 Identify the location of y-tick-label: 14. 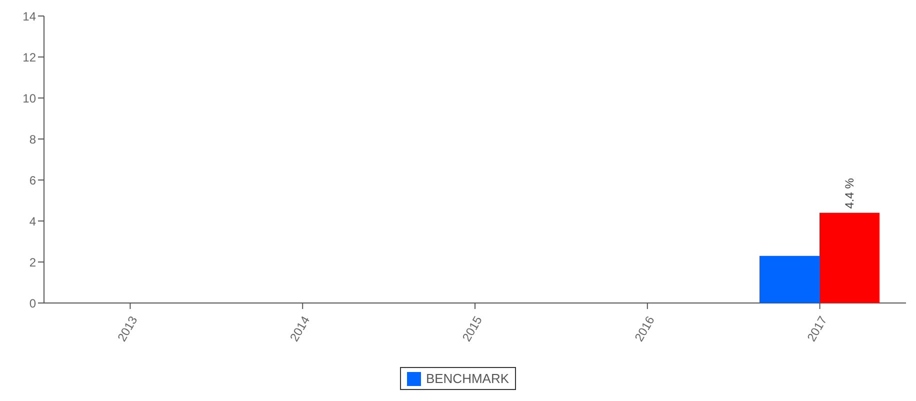
(29, 16).